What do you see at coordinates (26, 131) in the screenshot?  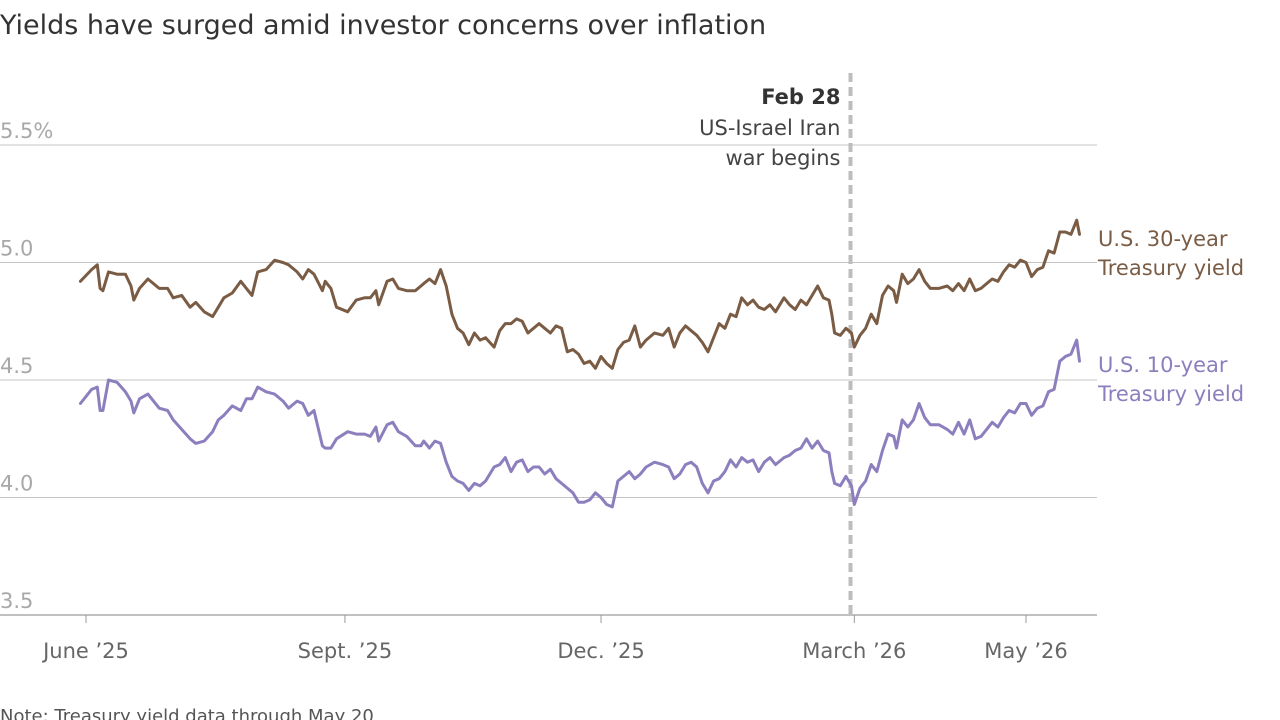 I see `y-tick-label: 5.5%` at bounding box center [26, 131].